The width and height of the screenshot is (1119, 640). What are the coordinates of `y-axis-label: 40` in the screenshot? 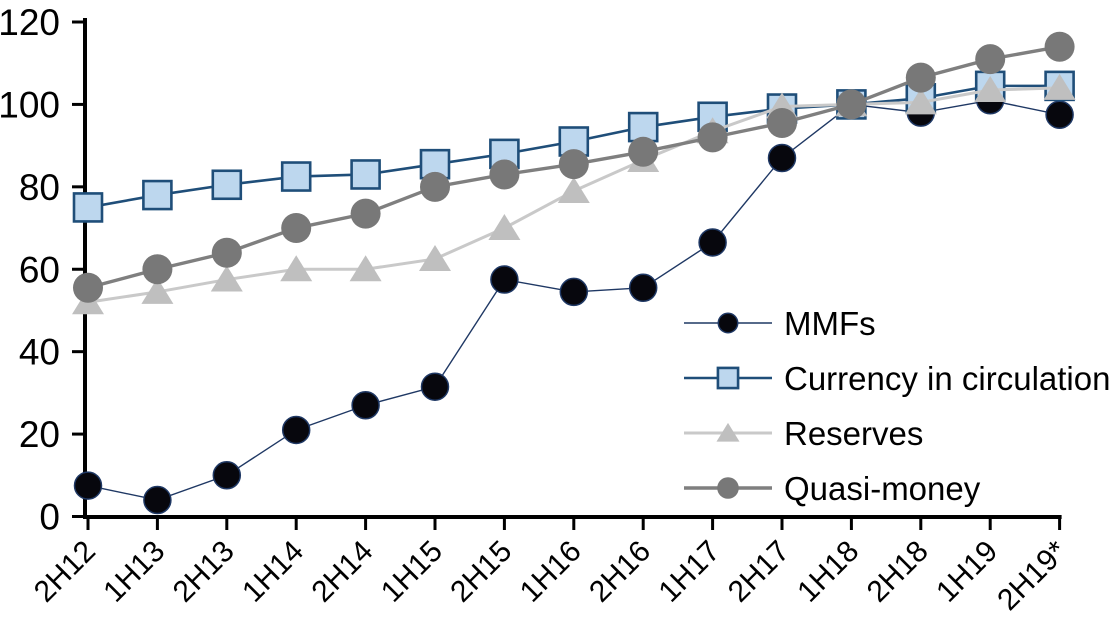 It's located at (39, 352).